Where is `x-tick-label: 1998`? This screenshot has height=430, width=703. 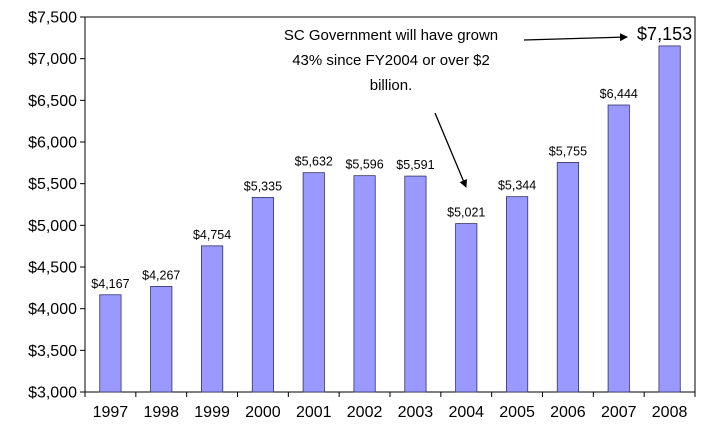 x-tick-label: 1998 is located at coordinates (161, 412).